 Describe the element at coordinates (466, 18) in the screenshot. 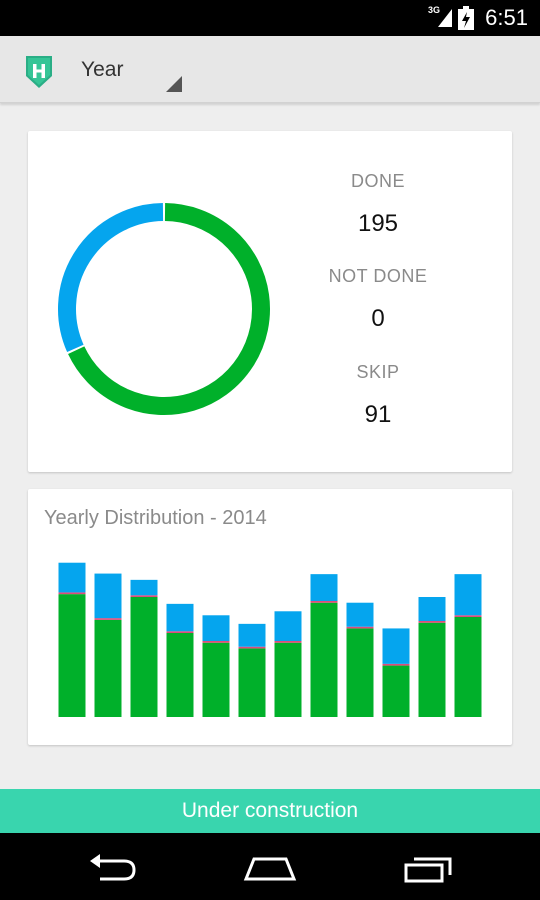

I see `battery-icon` at that location.